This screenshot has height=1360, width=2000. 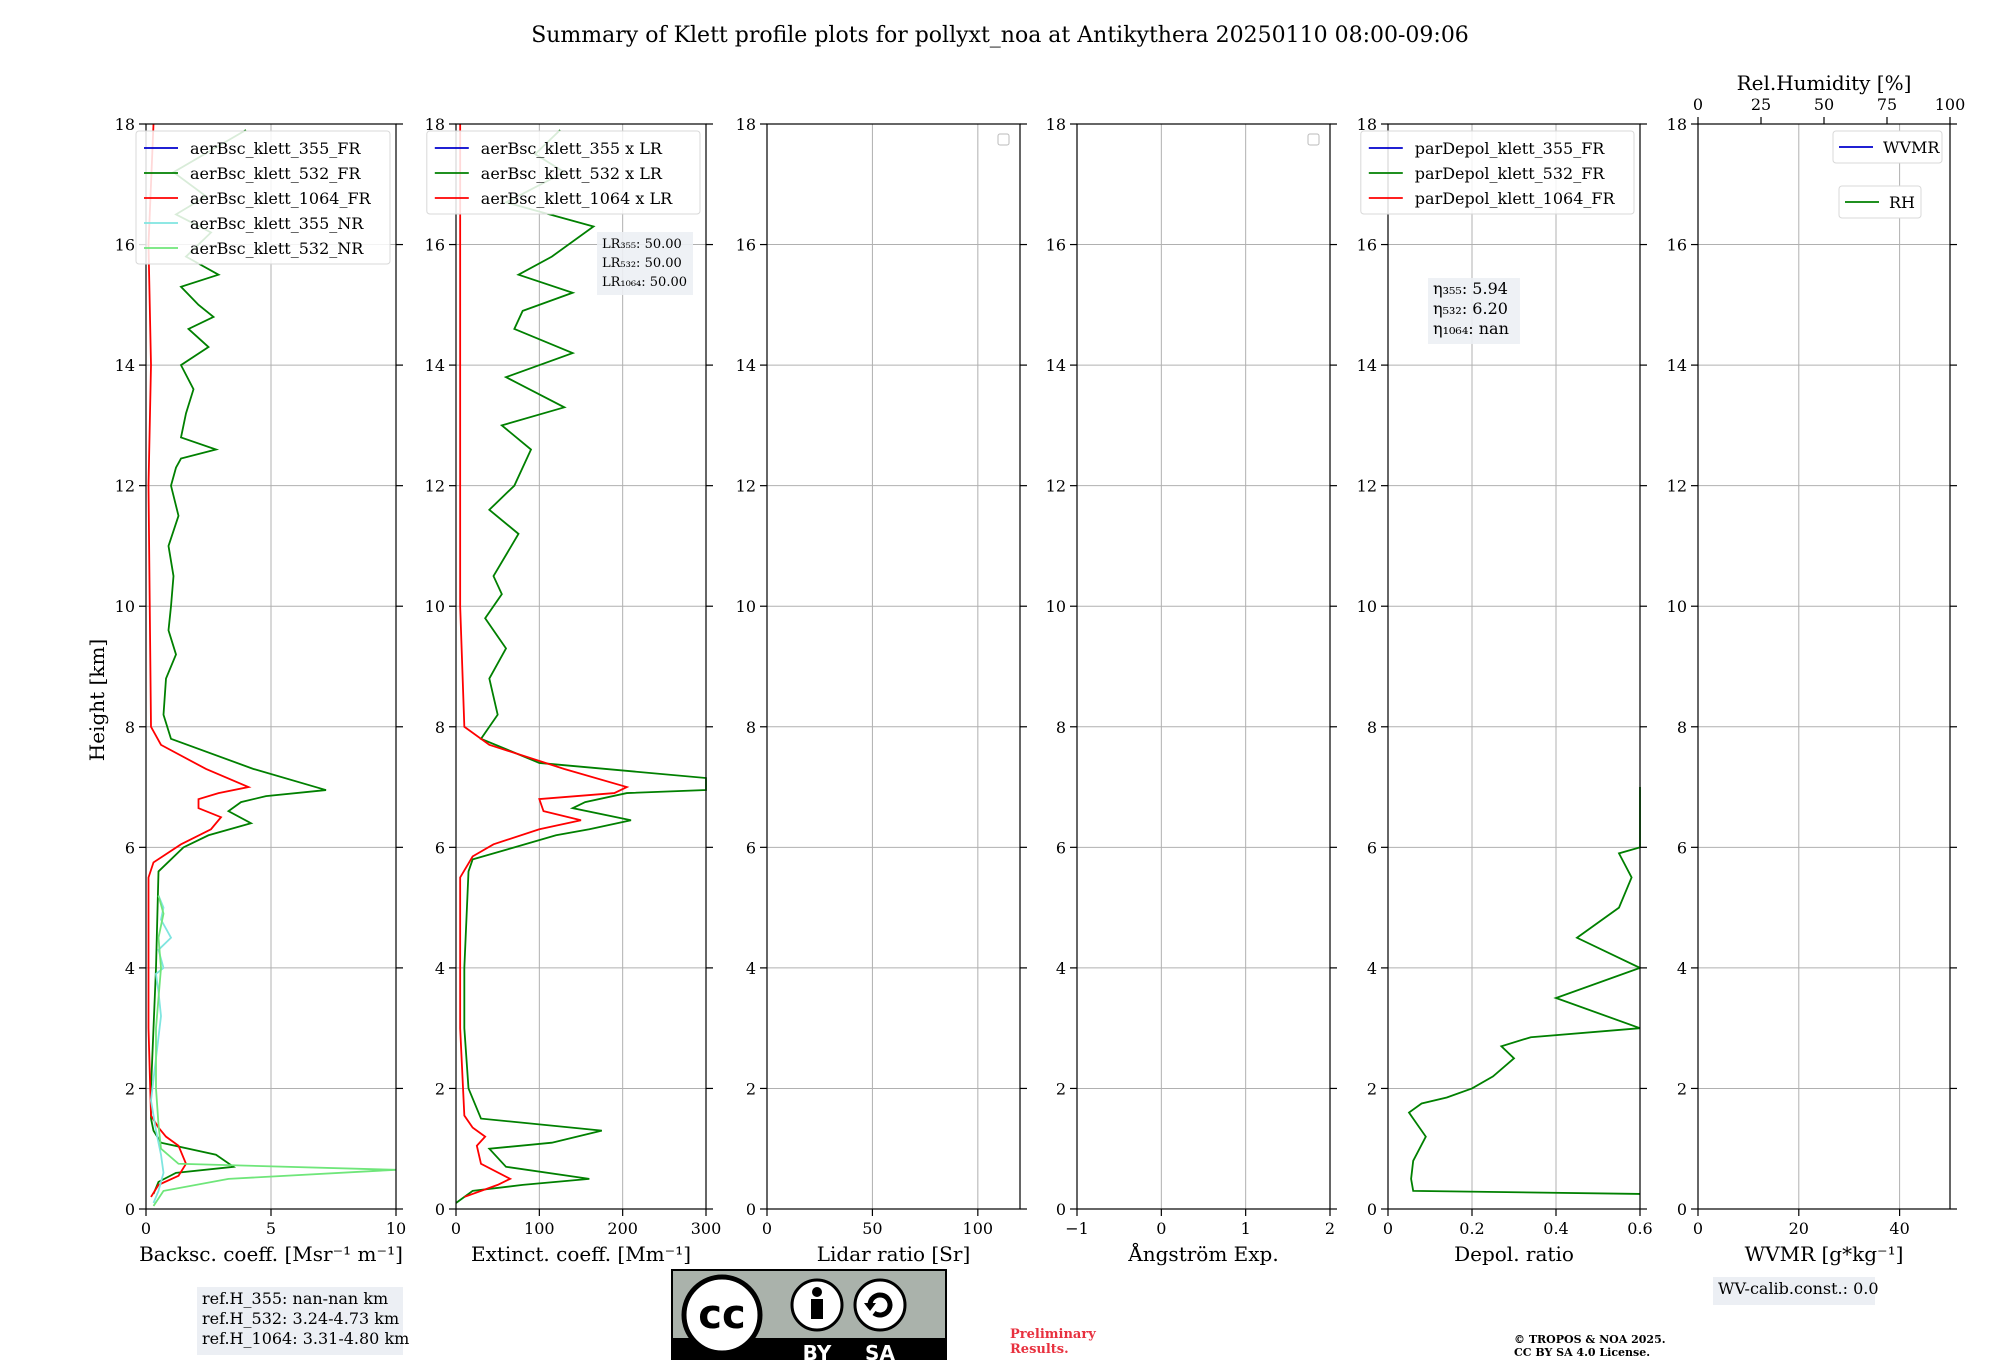 What do you see at coordinates (1202, 1253) in the screenshot?
I see `x-axis-label: Ångström Exp.` at bounding box center [1202, 1253].